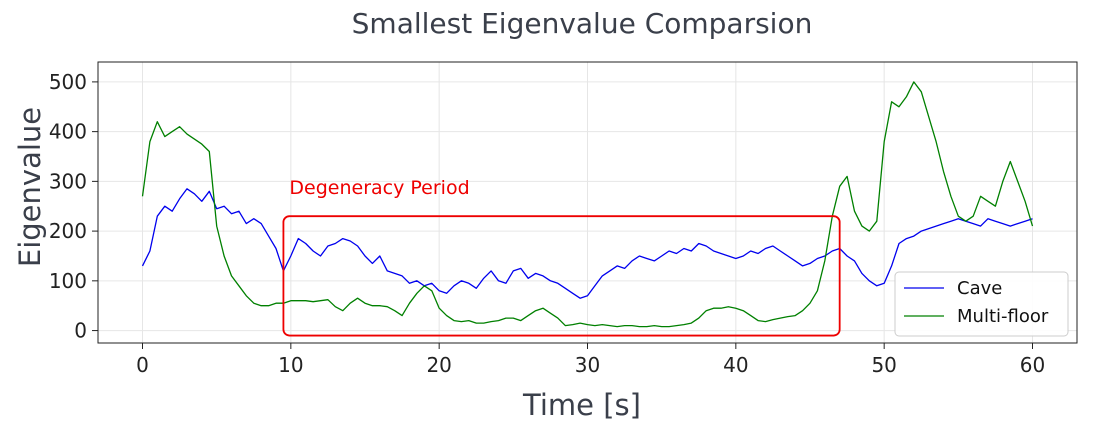 The height and width of the screenshot is (434, 1094). I want to click on degeneracy-label: Degeneracy Period, so click(379, 188).